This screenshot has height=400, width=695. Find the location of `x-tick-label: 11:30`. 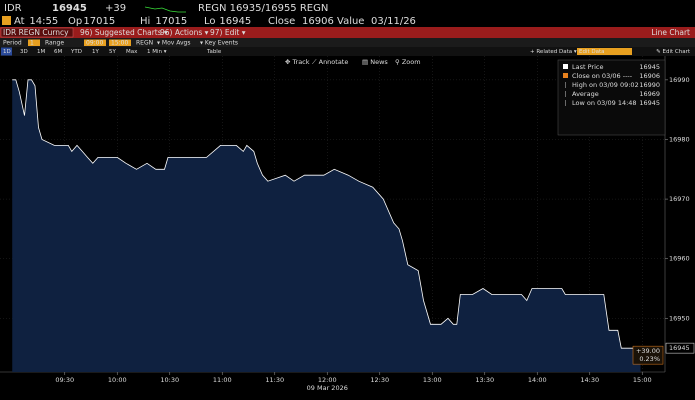

x-tick-label: 11:30 is located at coordinates (274, 380).